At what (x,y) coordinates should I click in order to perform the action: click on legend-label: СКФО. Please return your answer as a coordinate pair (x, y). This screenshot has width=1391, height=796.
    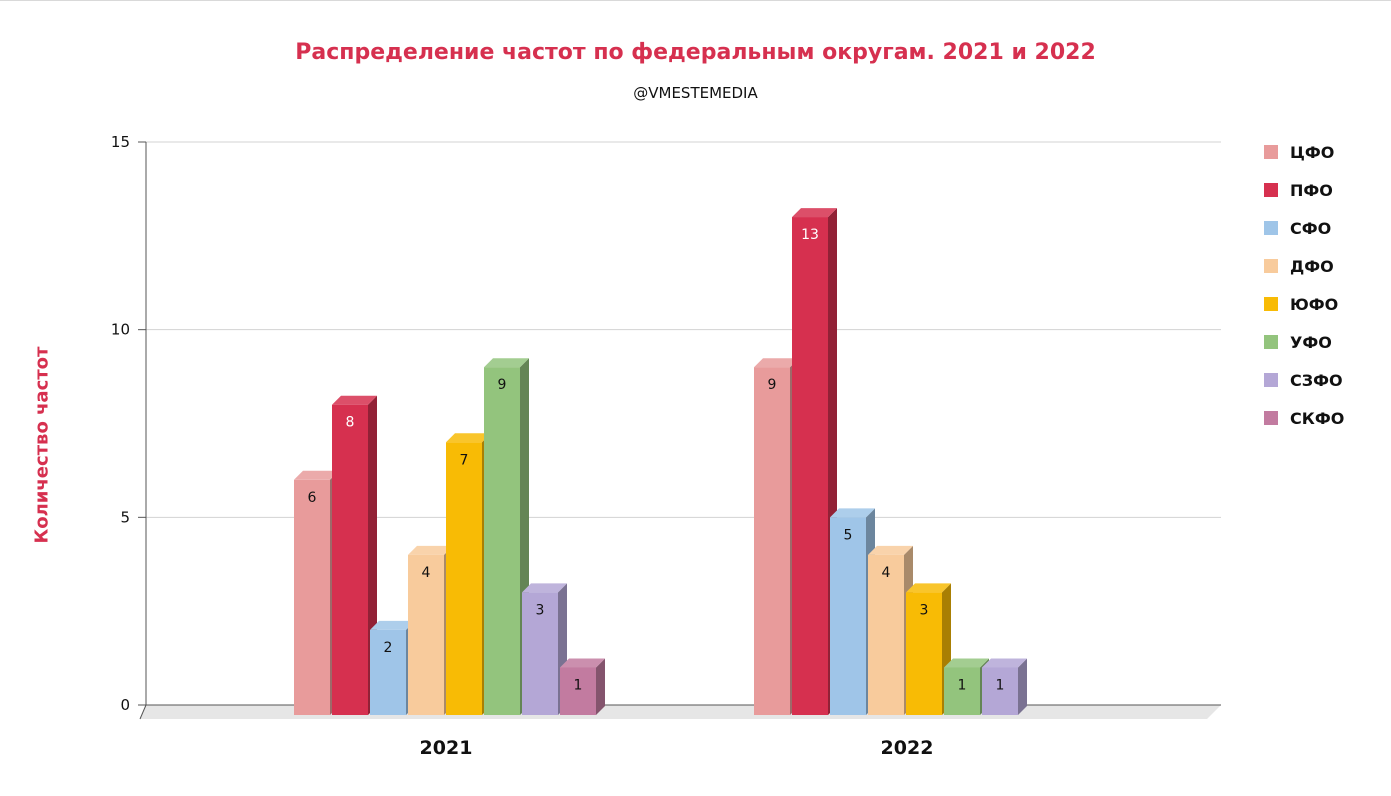
    Looking at the image, I should click on (1317, 418).